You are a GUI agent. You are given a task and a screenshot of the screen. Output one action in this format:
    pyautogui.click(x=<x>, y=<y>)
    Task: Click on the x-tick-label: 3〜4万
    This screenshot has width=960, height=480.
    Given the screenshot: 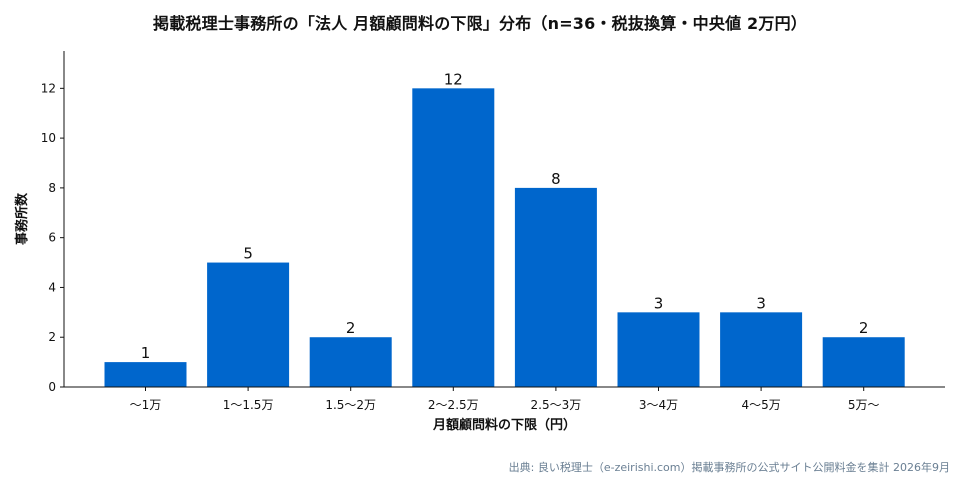 What is the action you would take?
    pyautogui.click(x=658, y=405)
    